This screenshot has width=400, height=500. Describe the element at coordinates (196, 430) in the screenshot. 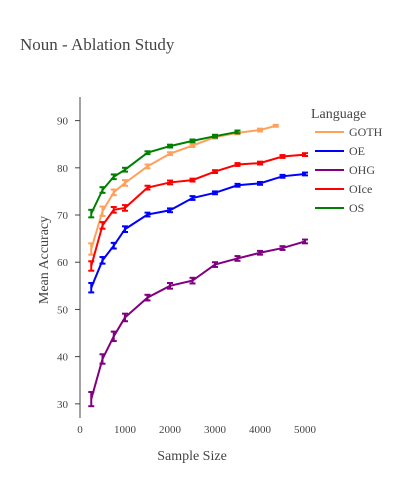

I see `x-axis-ticks: 0 1000 2000 3000 4000 5000` at that location.